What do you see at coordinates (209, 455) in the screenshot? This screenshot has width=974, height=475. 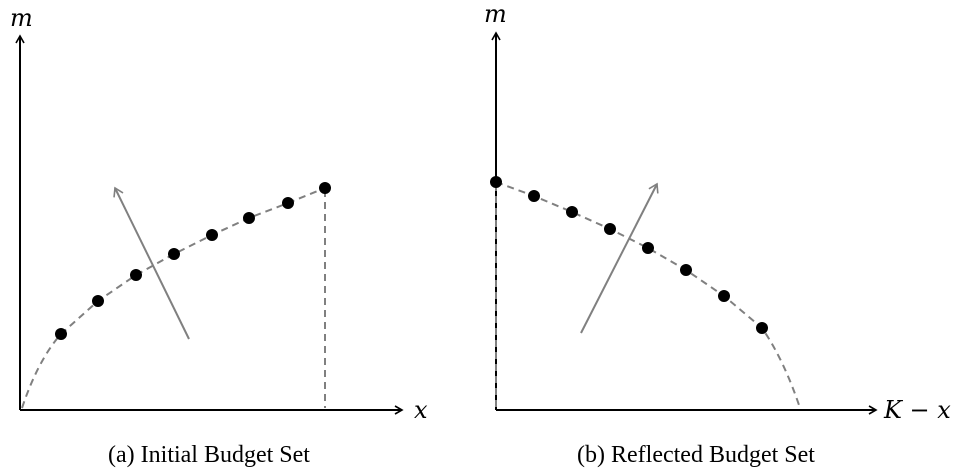 I see `panel-a-caption: (a) Initial Budget Set` at bounding box center [209, 455].